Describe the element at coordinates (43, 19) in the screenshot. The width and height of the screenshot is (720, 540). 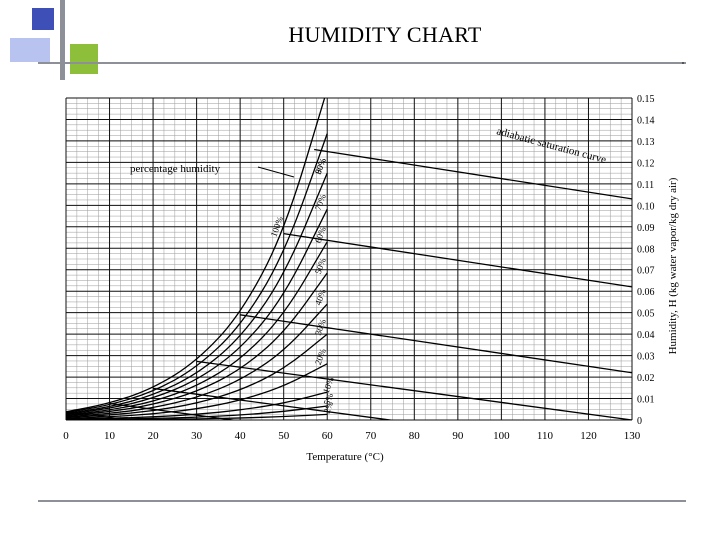
I see `decor-square-blue` at that location.